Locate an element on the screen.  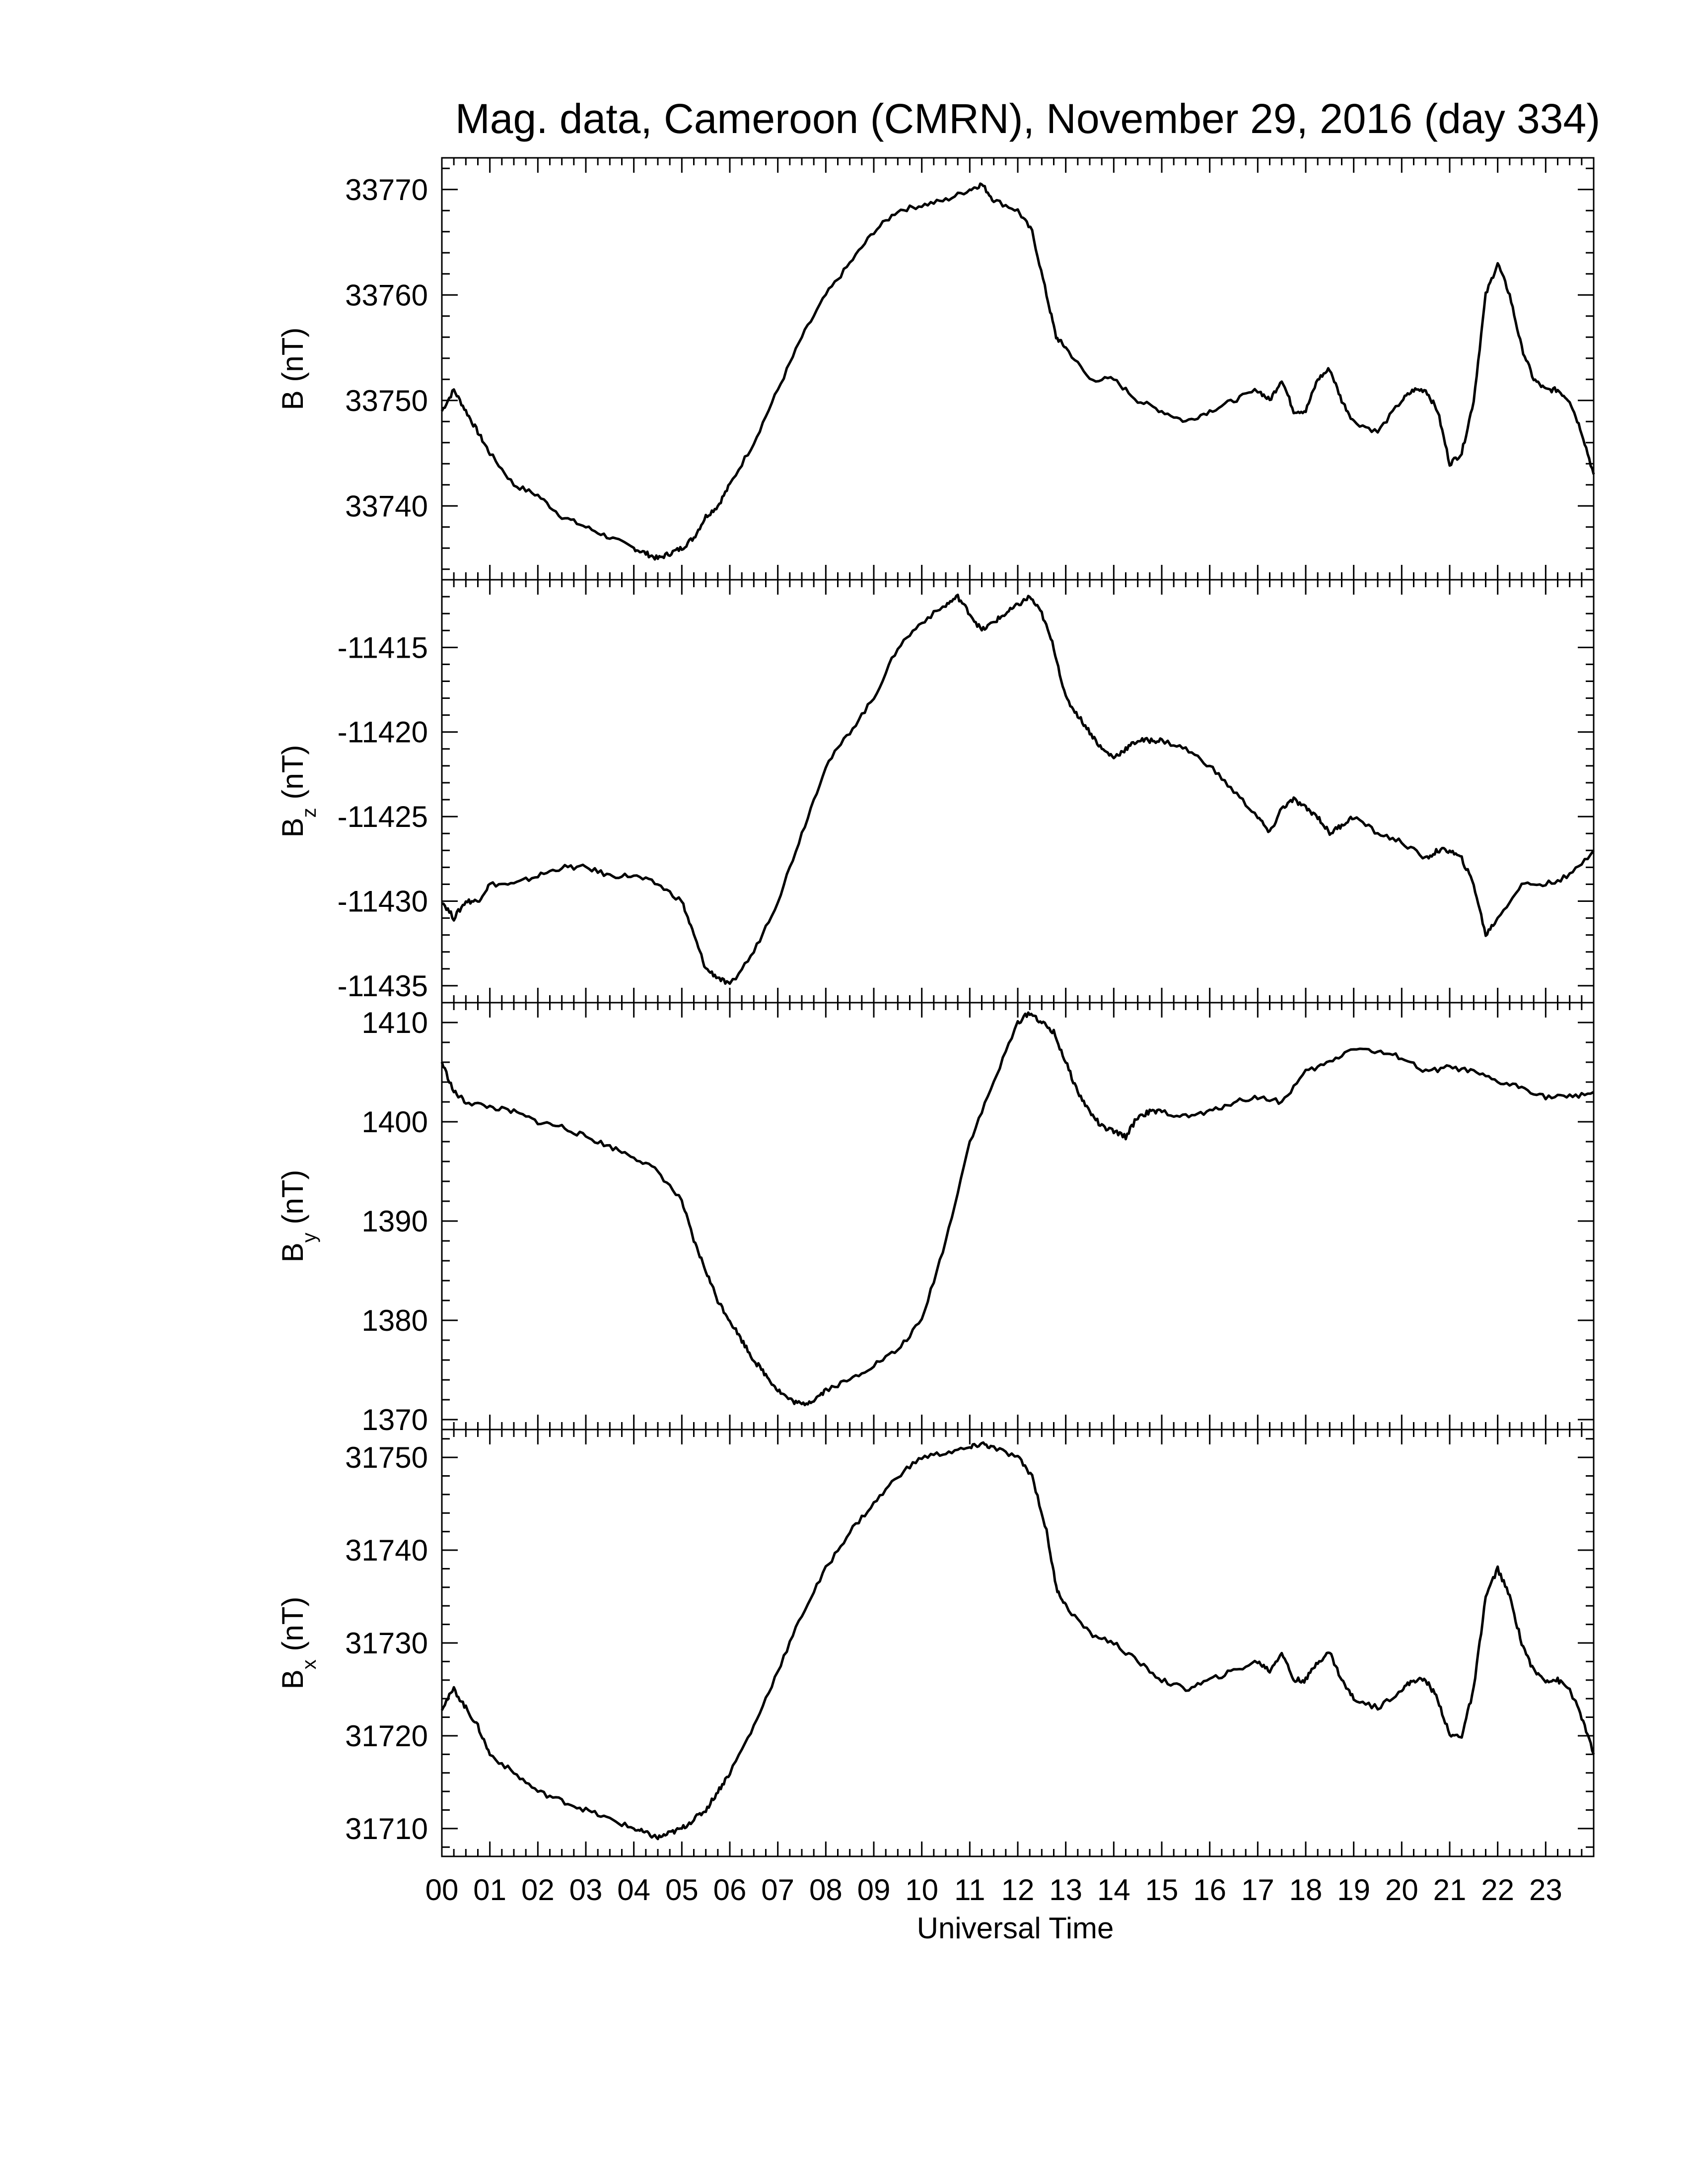
y-tick-label-Bx: 31740 is located at coordinates (386, 1550).